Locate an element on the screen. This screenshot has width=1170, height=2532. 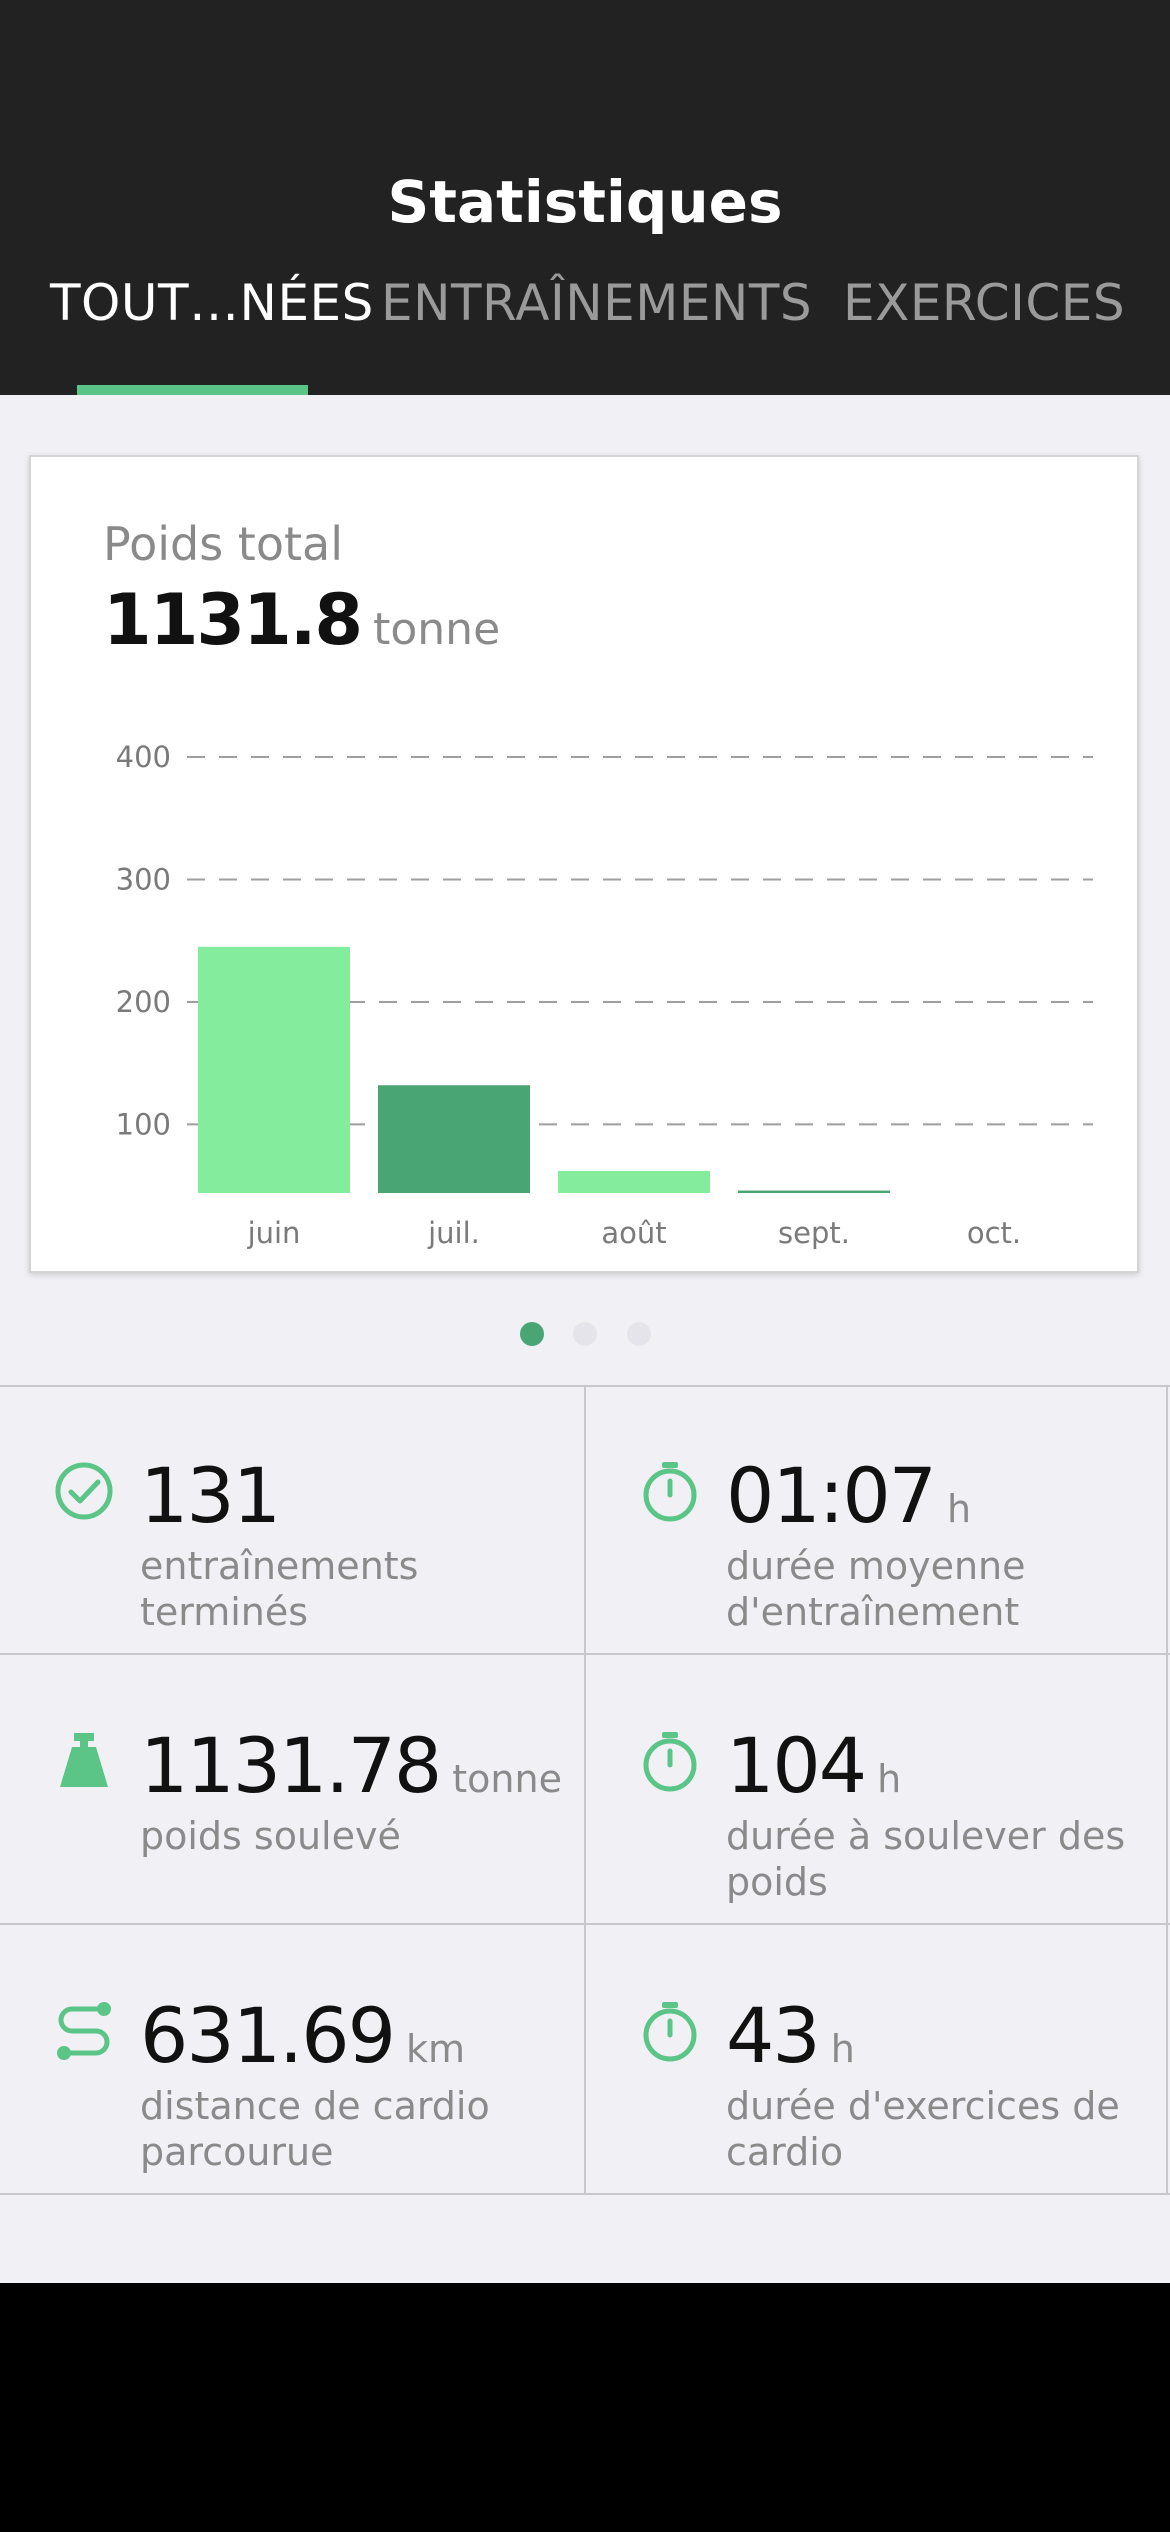
stat-workouts-completed: 131 entraînements terminés is located at coordinates (290, 1519).